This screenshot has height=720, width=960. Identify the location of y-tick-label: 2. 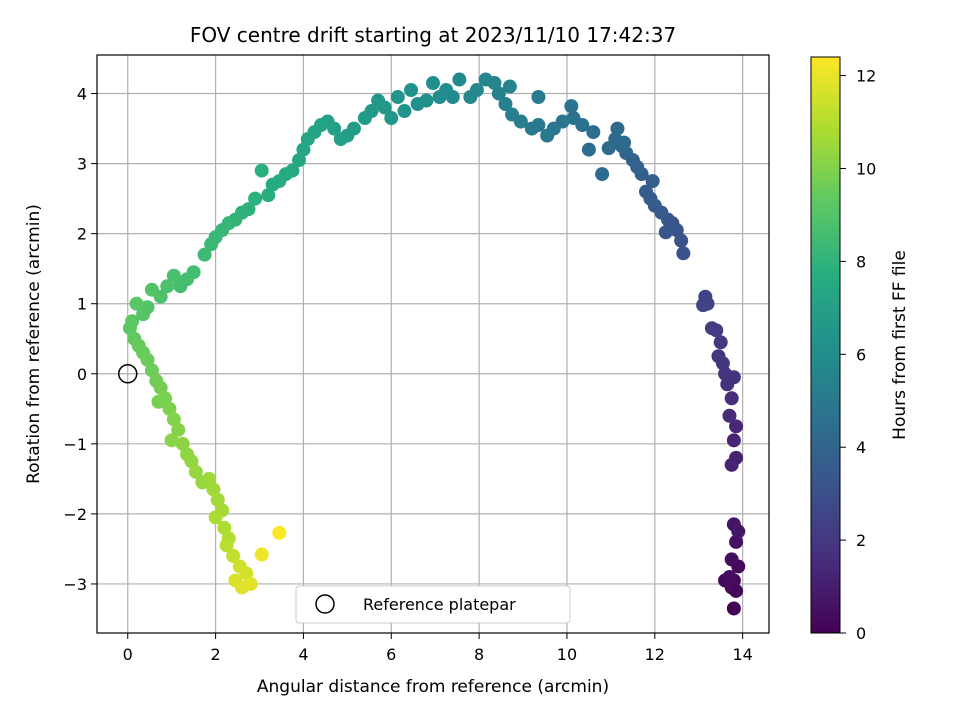
(82, 234).